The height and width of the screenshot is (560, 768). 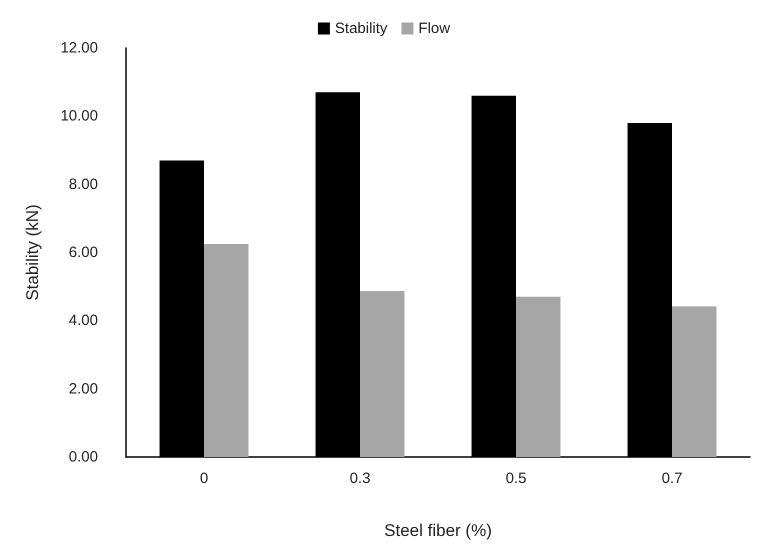 What do you see at coordinates (83, 321) in the screenshot?
I see `y-tick-label: 4.00` at bounding box center [83, 321].